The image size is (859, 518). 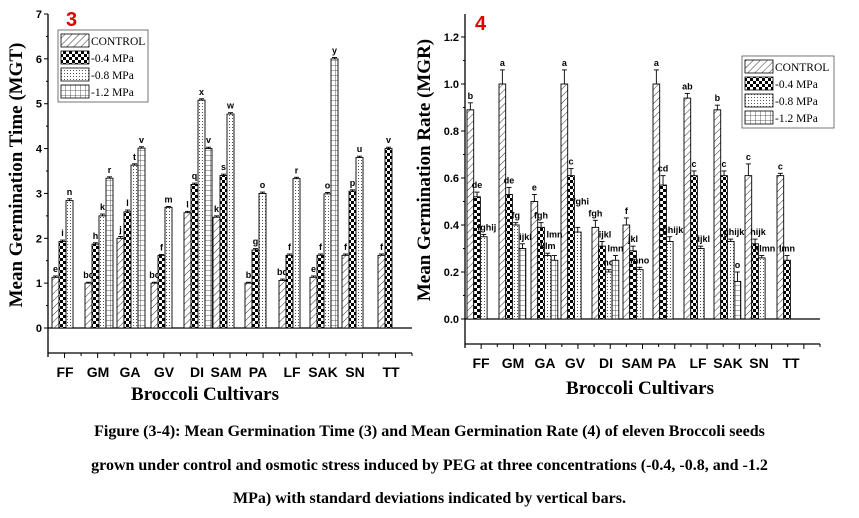 What do you see at coordinates (451, 320) in the screenshot?
I see `y-tick-label: 0.0` at bounding box center [451, 320].